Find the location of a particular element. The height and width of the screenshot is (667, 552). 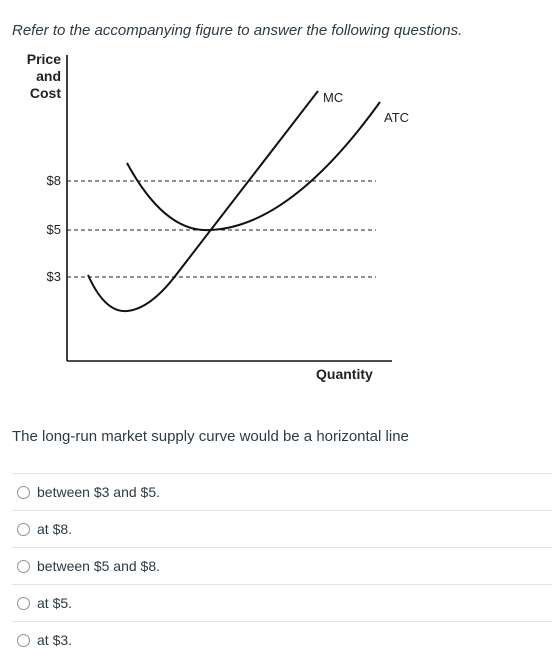

price-tick-8: $8 is located at coordinates (53, 180).